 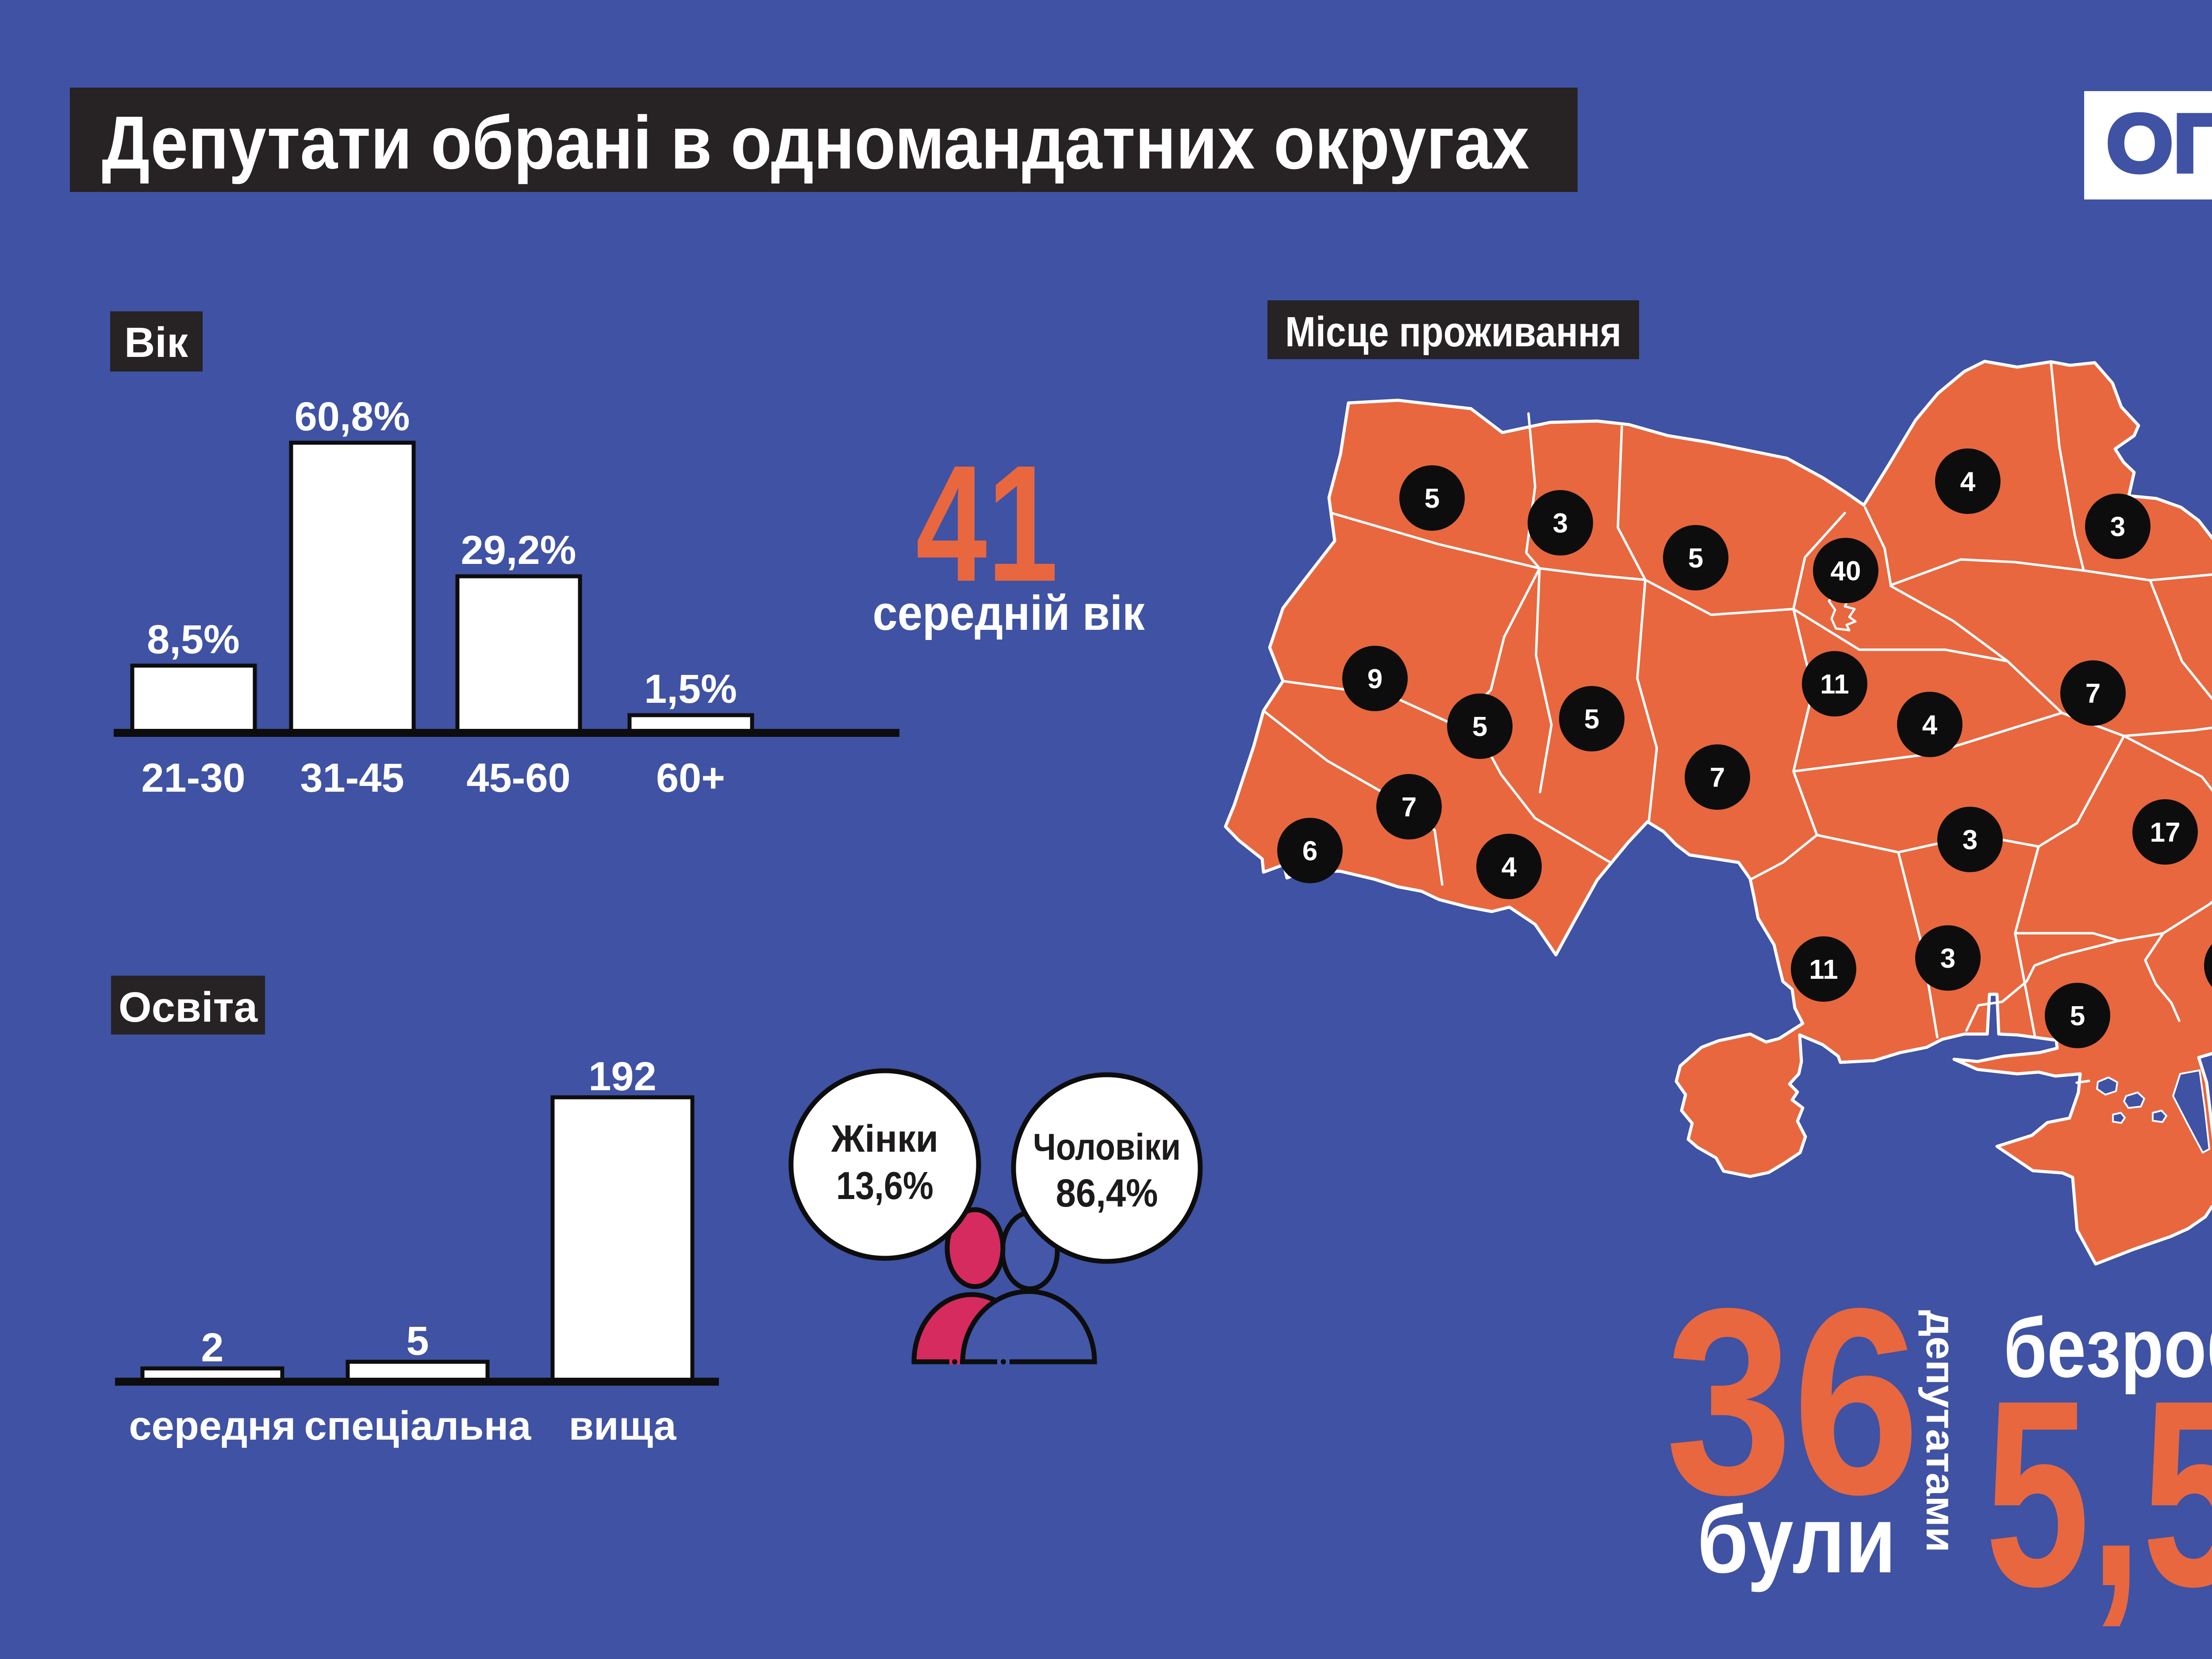 I want to click on svg-text: 40, so click(x=1846, y=571).